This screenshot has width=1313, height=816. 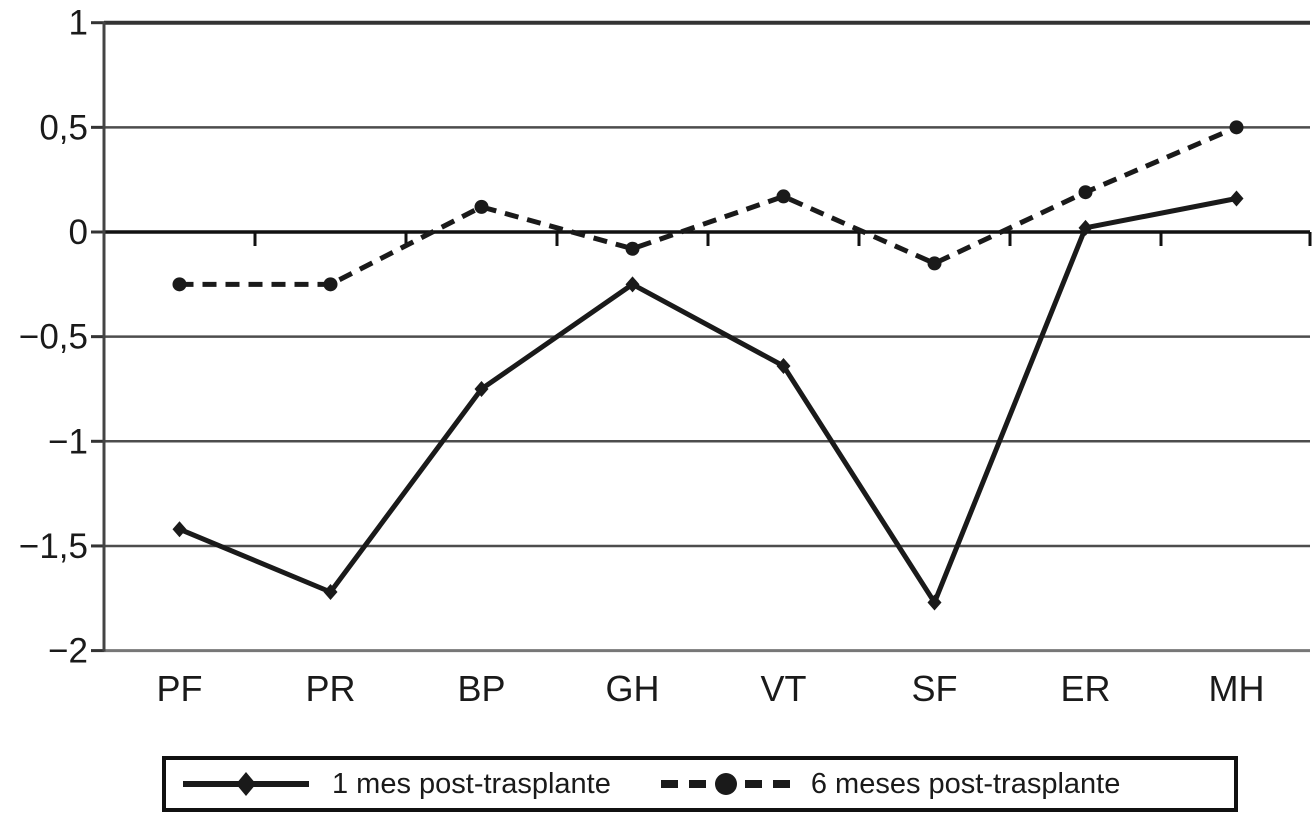 What do you see at coordinates (330, 688) in the screenshot?
I see `x-axis-label: PR` at bounding box center [330, 688].